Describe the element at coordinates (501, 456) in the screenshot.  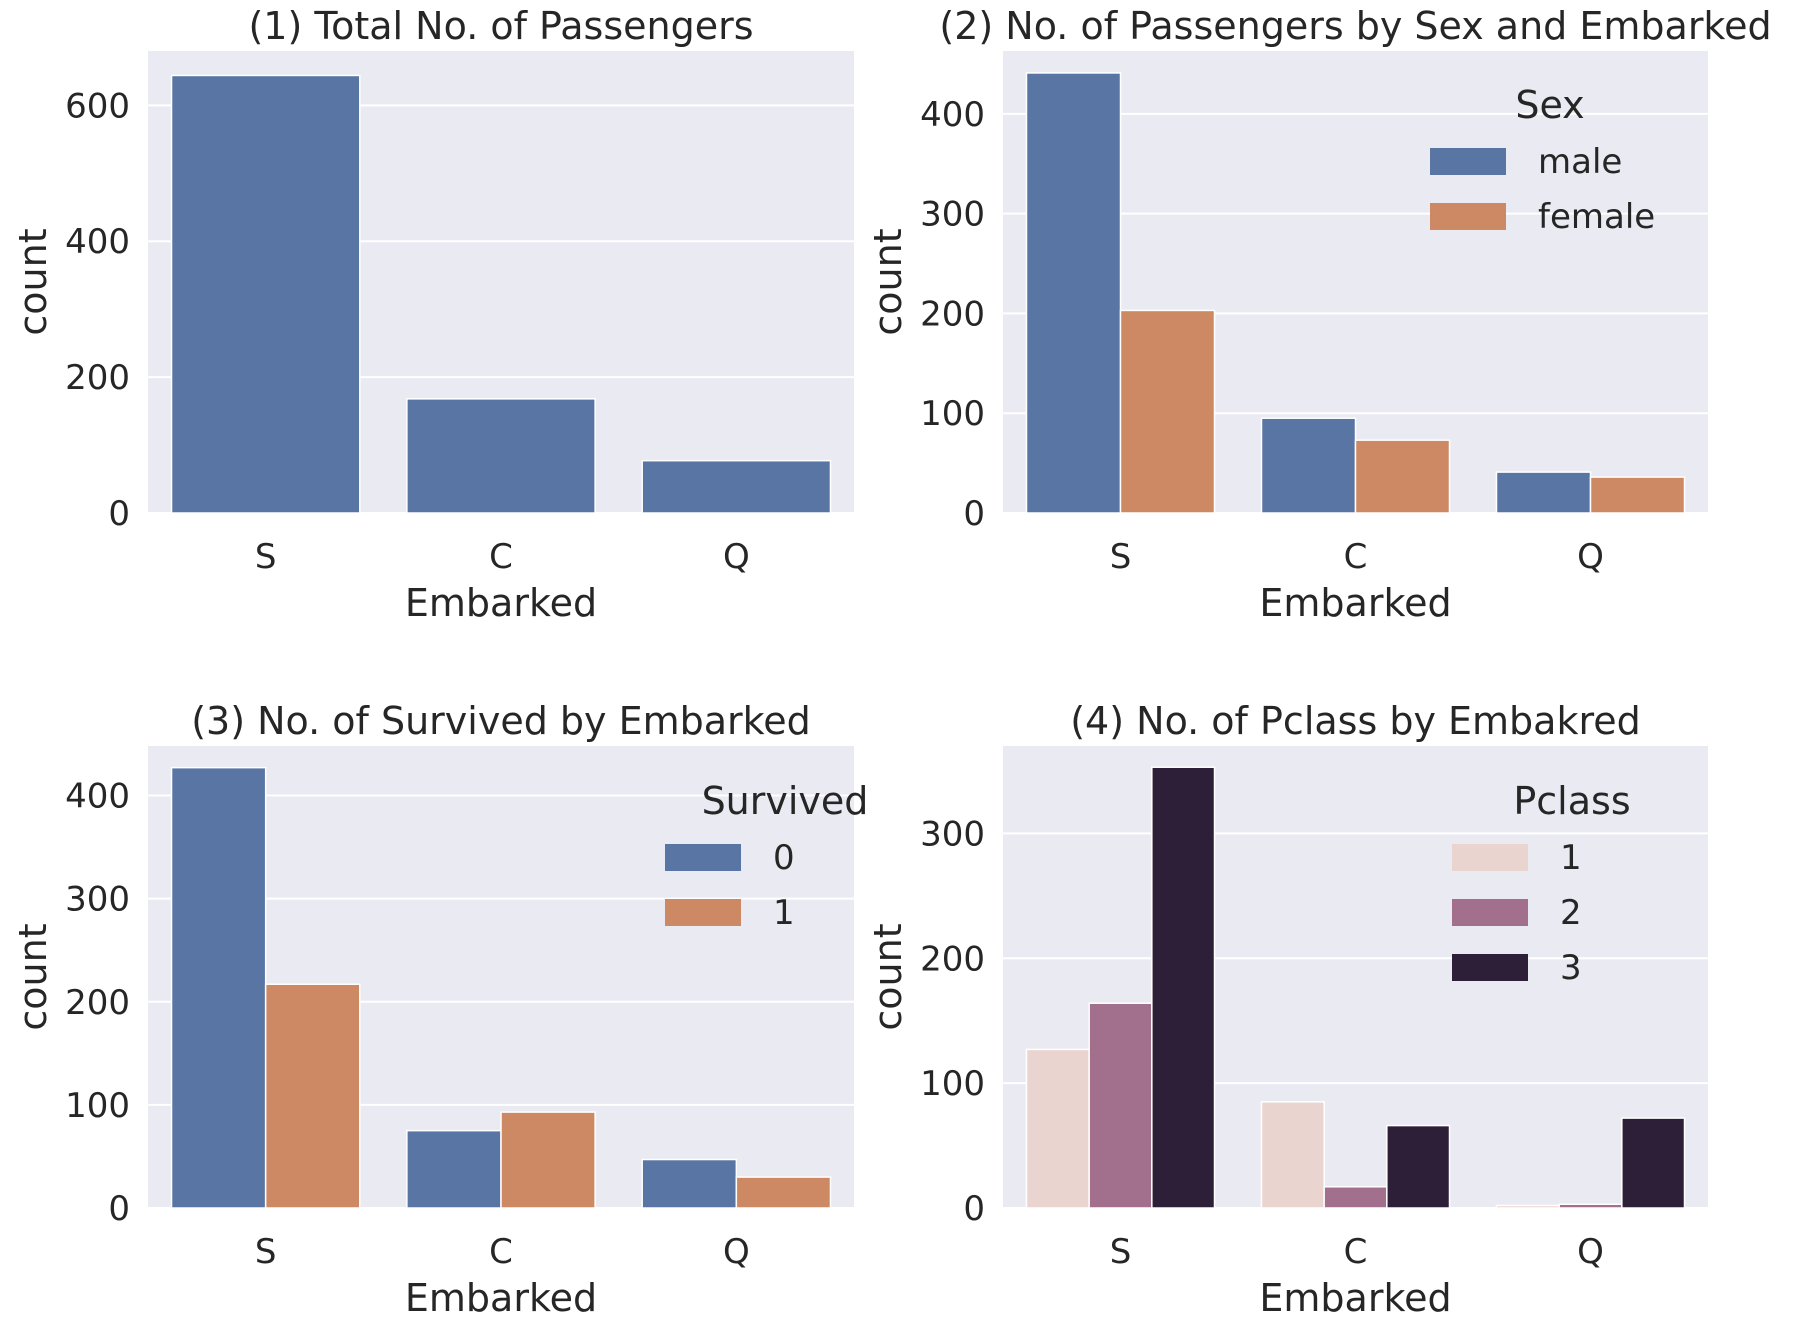
I see `bar-C` at that location.